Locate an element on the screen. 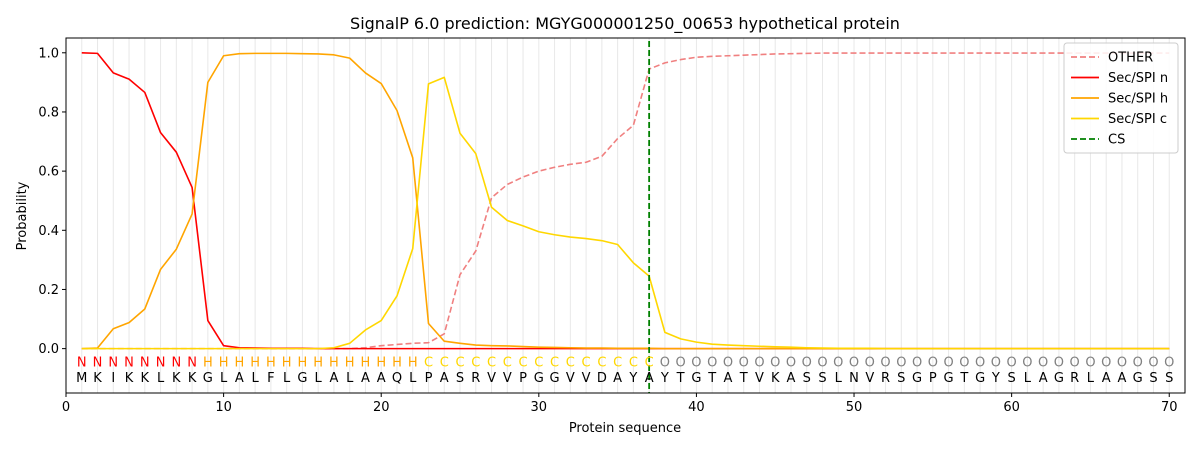 This screenshot has width=1200, height=450. x-tick-label: 60 is located at coordinates (1011, 407).